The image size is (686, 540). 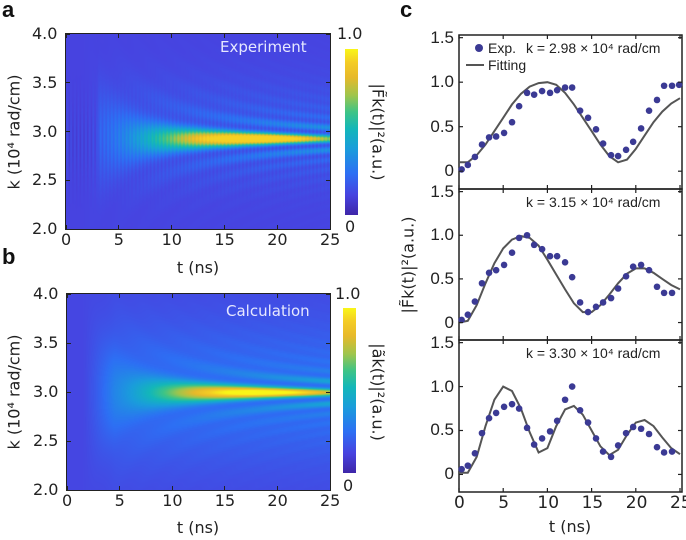 I want to click on annotation-k-c2: k = 3.15 × 10⁴ rad/cm, so click(x=593, y=202).